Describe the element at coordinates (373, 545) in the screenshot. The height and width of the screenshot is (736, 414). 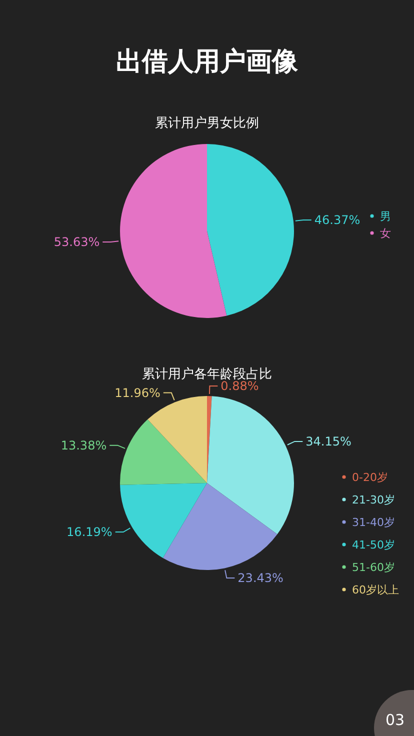
I see `legend-label: 41-50岁` at that location.